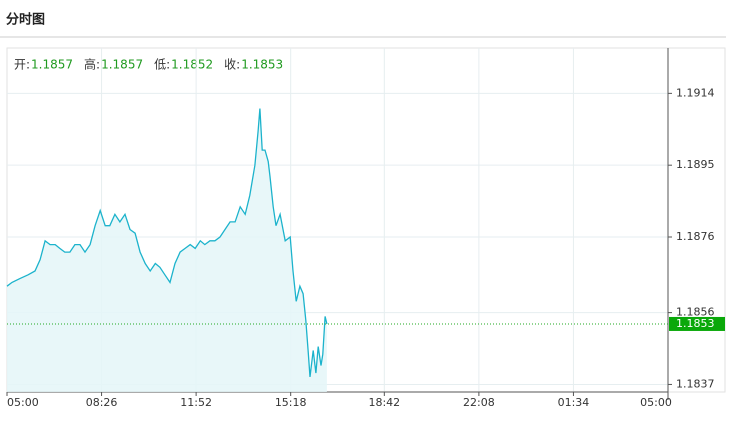 The height and width of the screenshot is (431, 742). I want to click on x-tick-label: 22:08, so click(479, 402).